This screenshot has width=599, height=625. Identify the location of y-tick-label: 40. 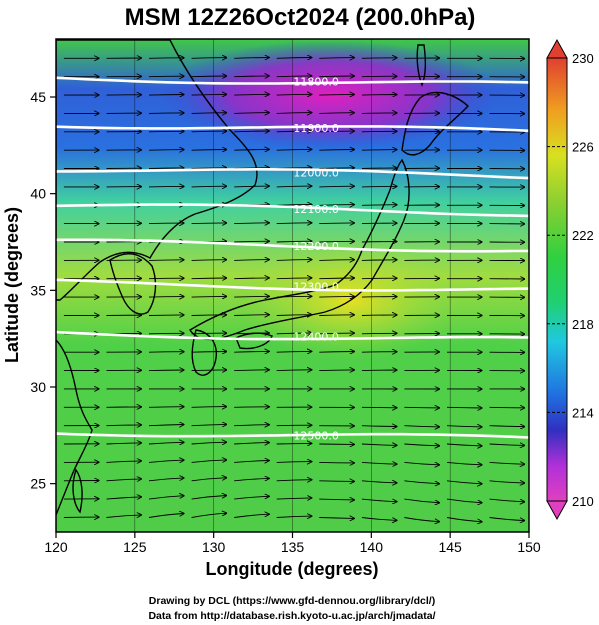
(38, 194).